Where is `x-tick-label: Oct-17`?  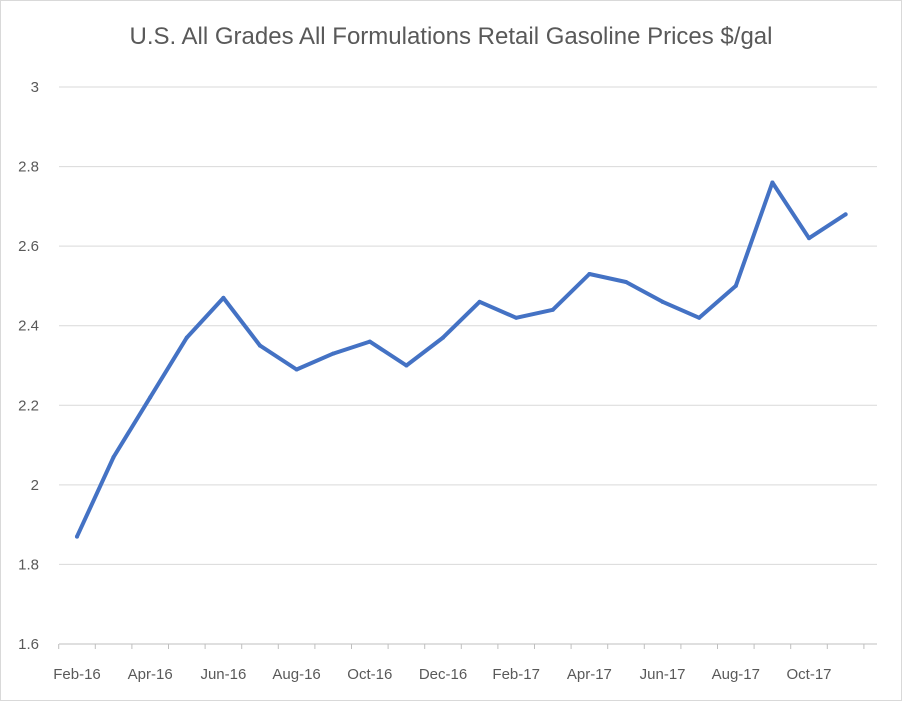
x-tick-label: Oct-17 is located at coordinates (808, 674).